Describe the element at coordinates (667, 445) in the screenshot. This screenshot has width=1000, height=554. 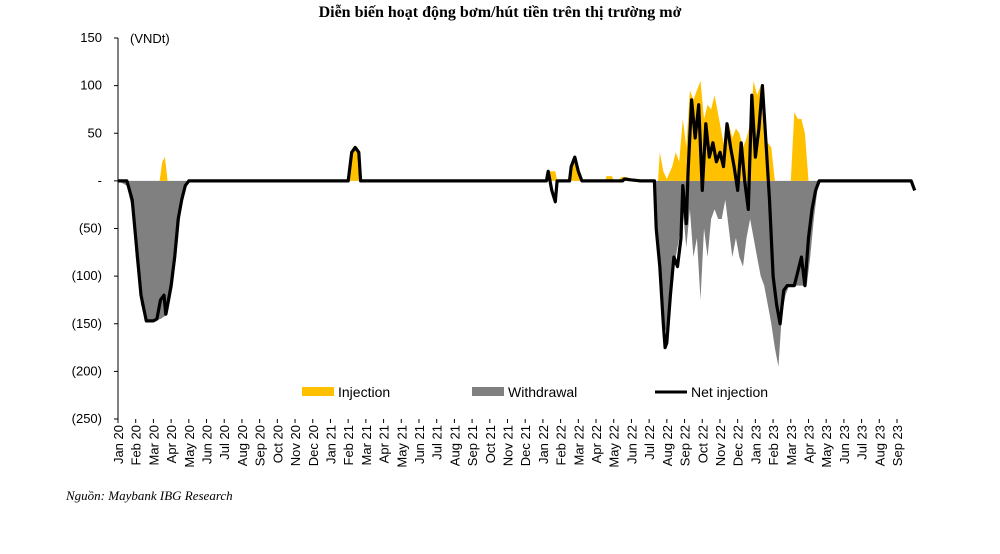
I see `x-tick-label: Aug 22` at that location.